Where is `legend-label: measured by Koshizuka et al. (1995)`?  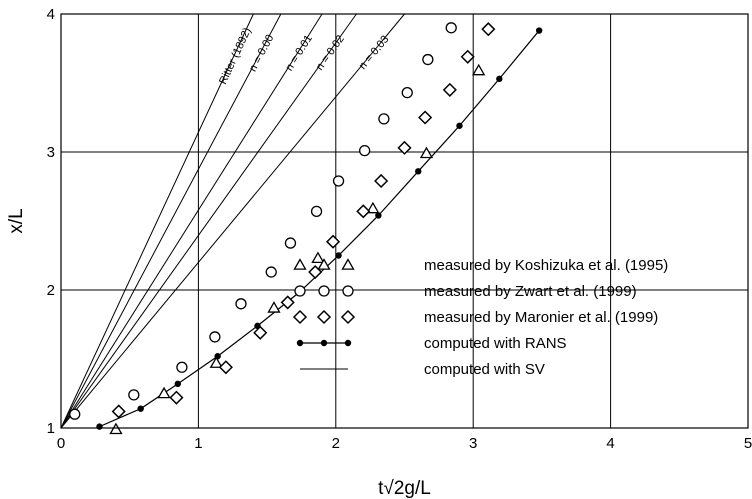
legend-label: measured by Koshizuka et al. (1995) is located at coordinates (546, 265).